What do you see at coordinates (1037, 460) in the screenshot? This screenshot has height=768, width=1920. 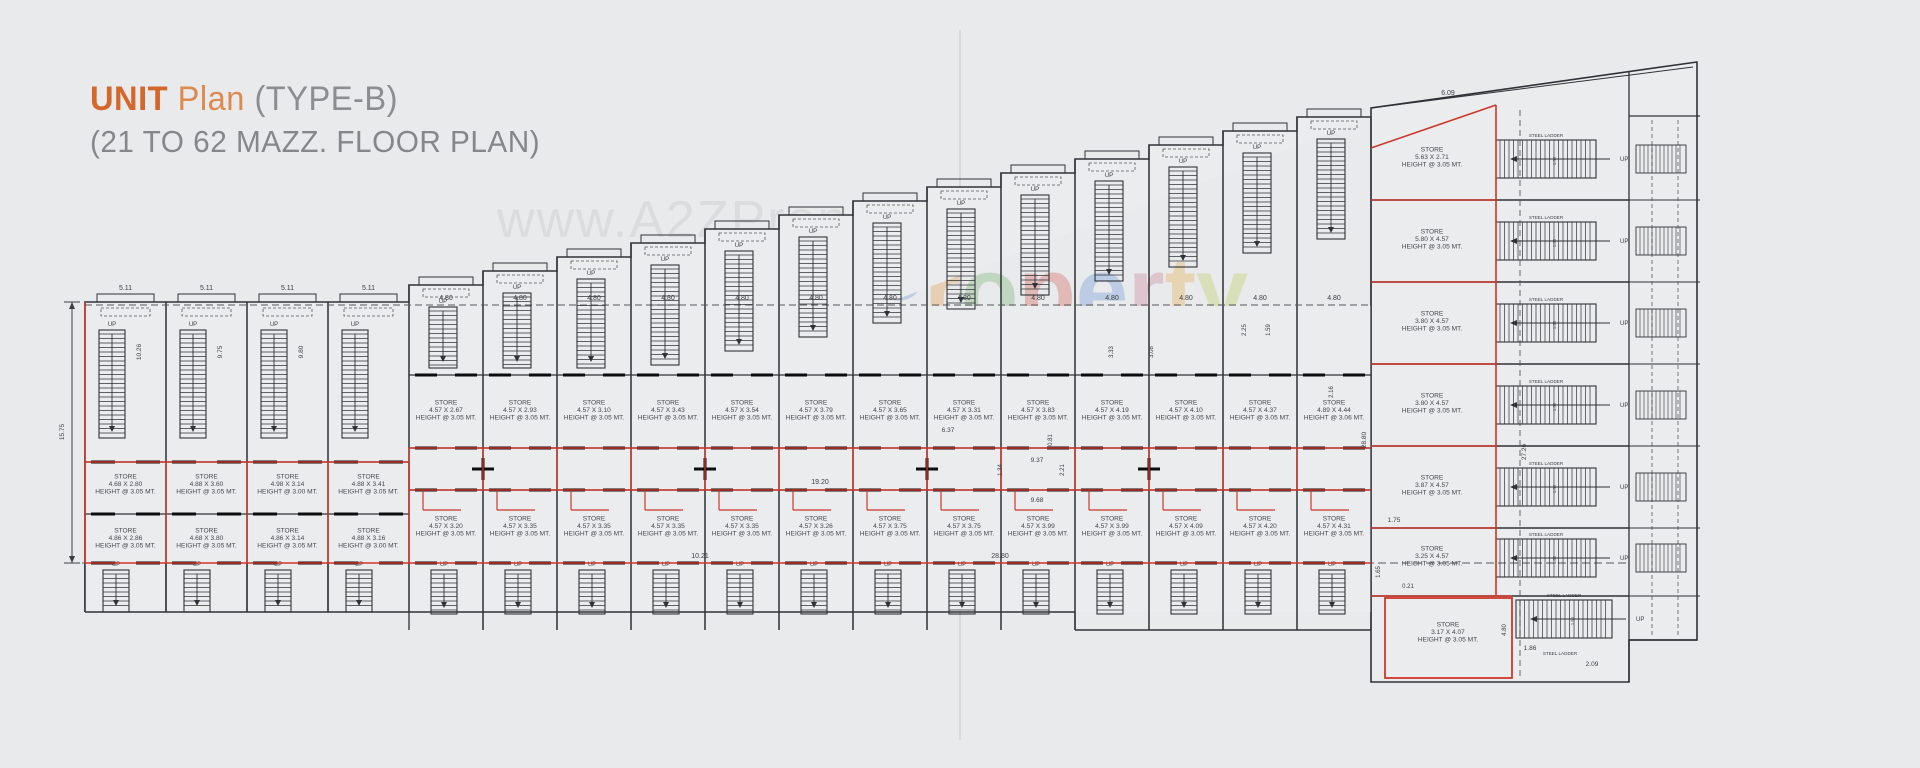 I see `dim-label: 9.37` at bounding box center [1037, 460].